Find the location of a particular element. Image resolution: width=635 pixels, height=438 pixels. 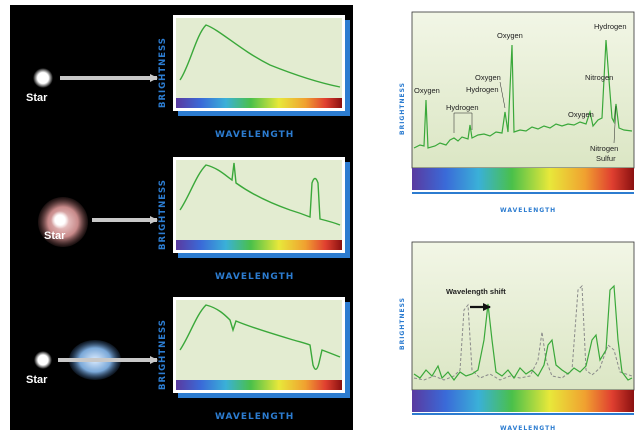

annotation: Sulfur is located at coordinates (606, 158).